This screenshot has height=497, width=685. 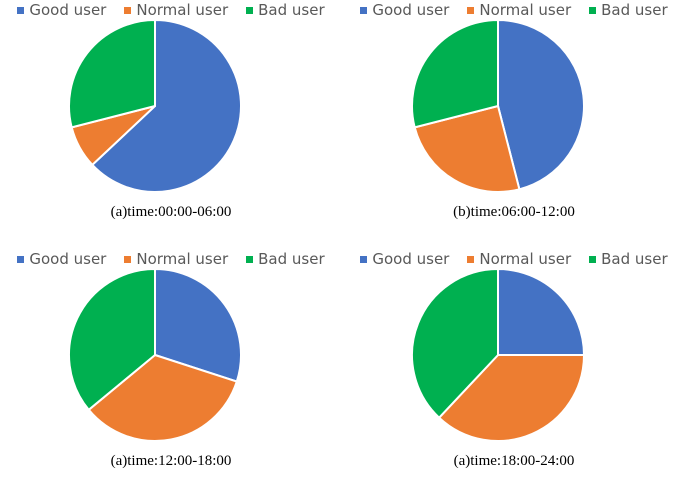 I want to click on chart-caption: (a)time:12:00-18:00, so click(x=171, y=461).